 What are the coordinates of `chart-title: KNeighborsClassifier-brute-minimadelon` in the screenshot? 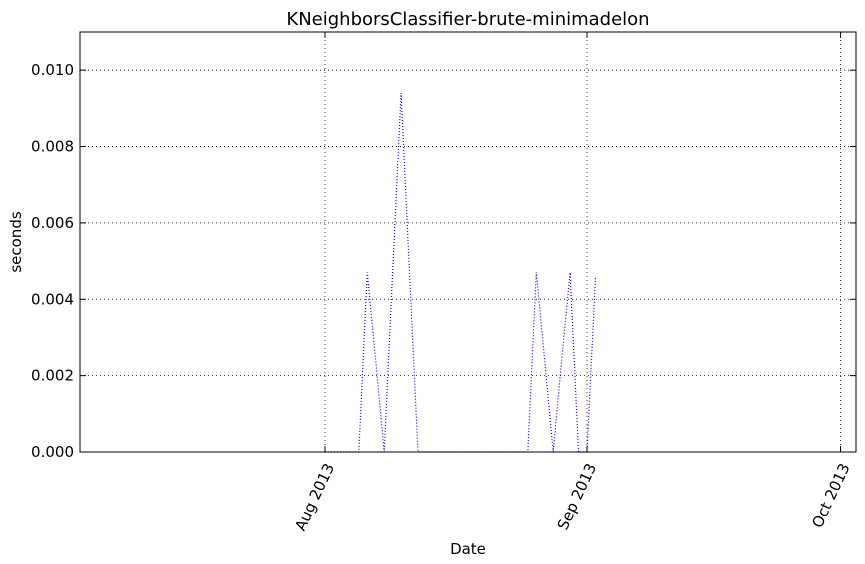 It's located at (467, 19).